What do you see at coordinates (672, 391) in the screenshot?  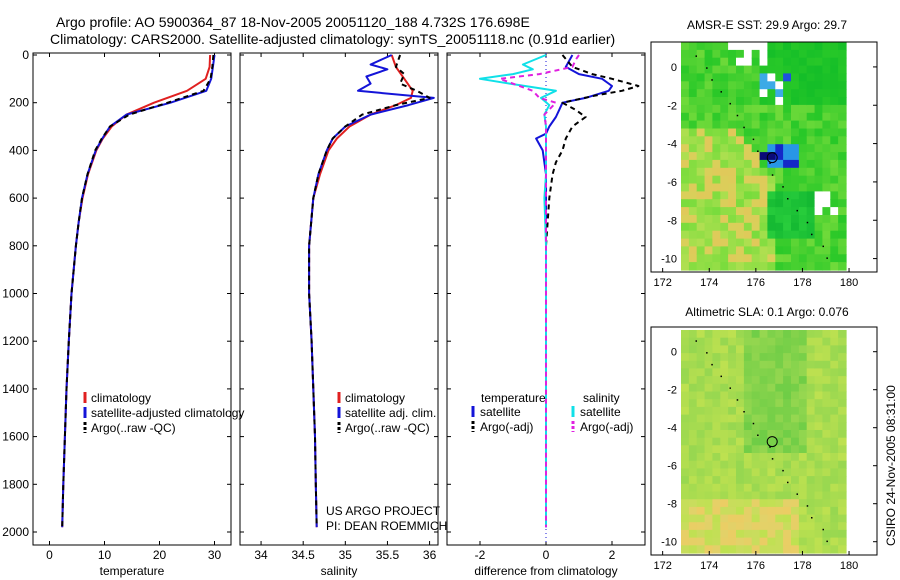 I see `y-tick-label: -2` at bounding box center [672, 391].